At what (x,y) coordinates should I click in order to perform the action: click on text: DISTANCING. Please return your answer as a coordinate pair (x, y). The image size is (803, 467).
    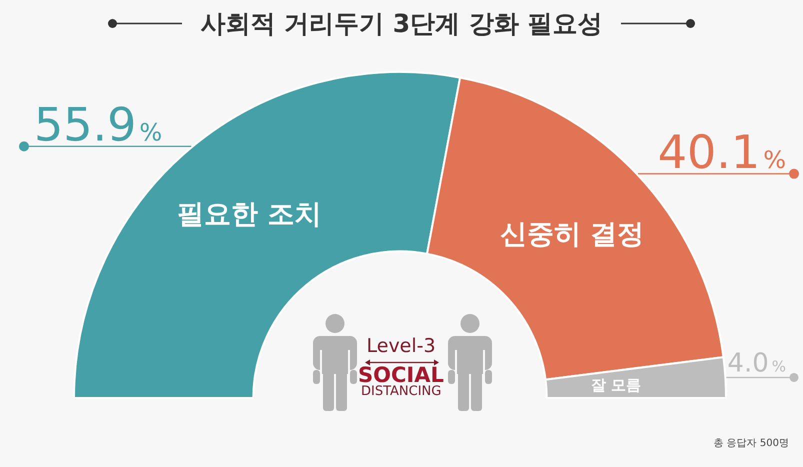
    Looking at the image, I should click on (401, 391).